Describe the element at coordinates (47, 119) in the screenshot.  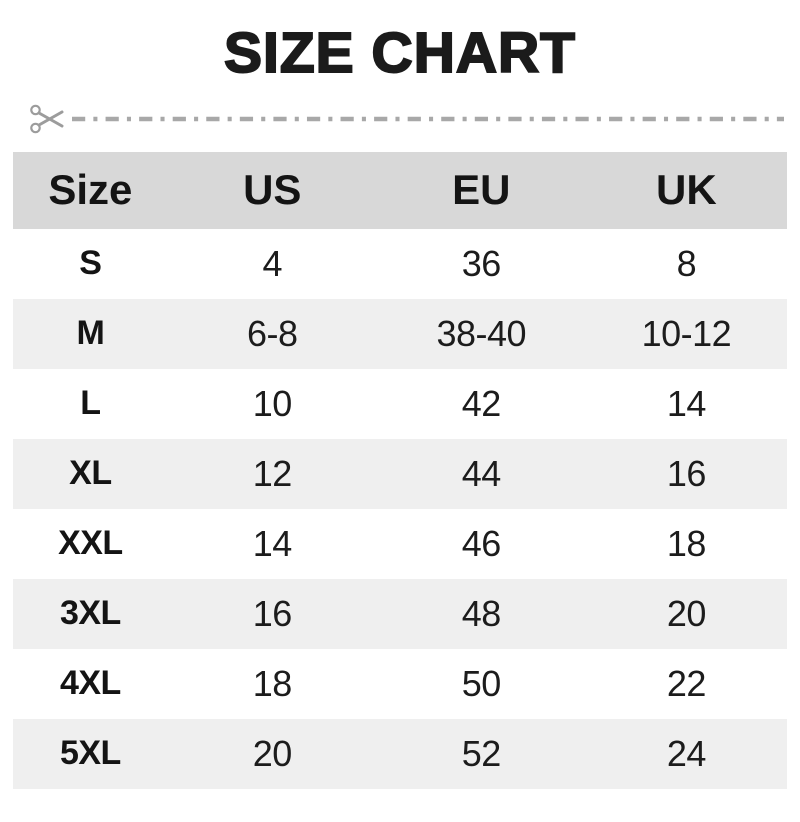
I see `scissors-icon` at that location.